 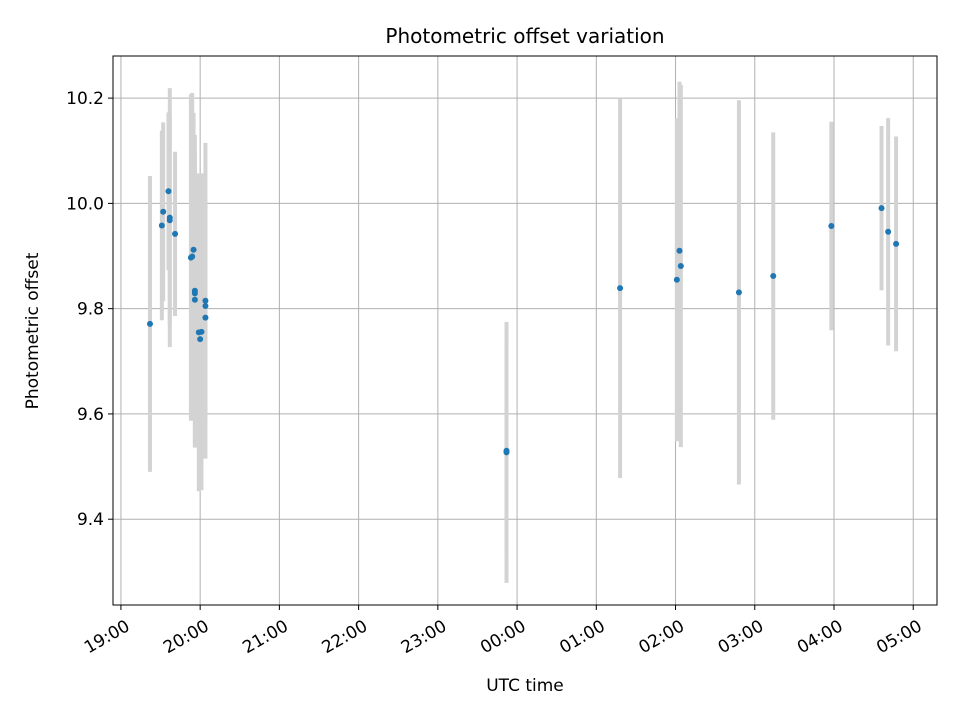 What do you see at coordinates (85, 204) in the screenshot?
I see `y-tick-label: 10.0` at bounding box center [85, 204].